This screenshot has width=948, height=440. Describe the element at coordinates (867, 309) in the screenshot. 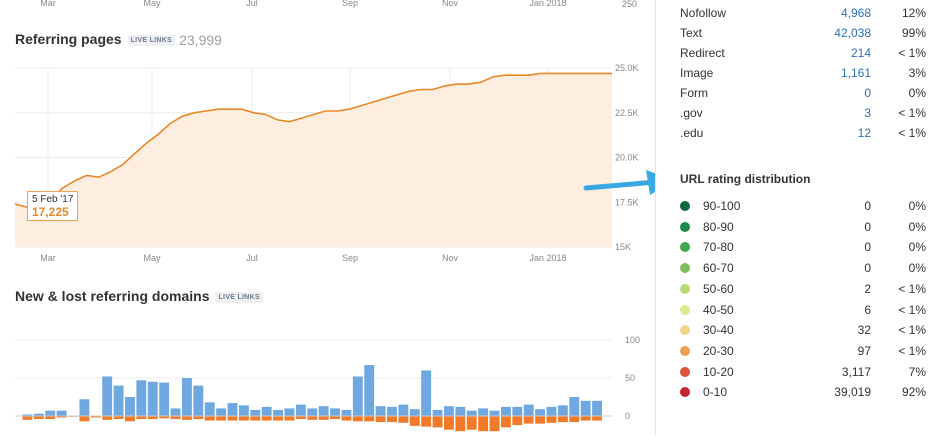

I see `rating-count: 6` at that location.